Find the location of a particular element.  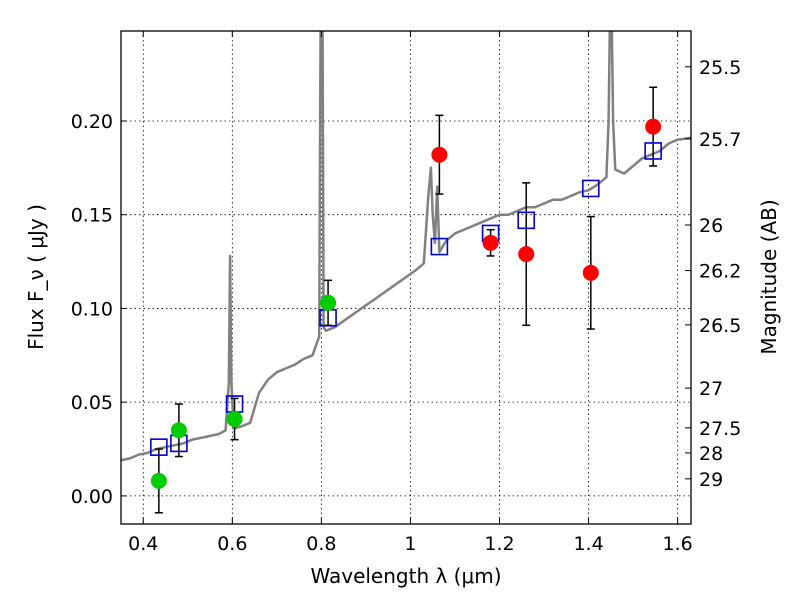

x-tick-label: 0.8 is located at coordinates (321, 544).